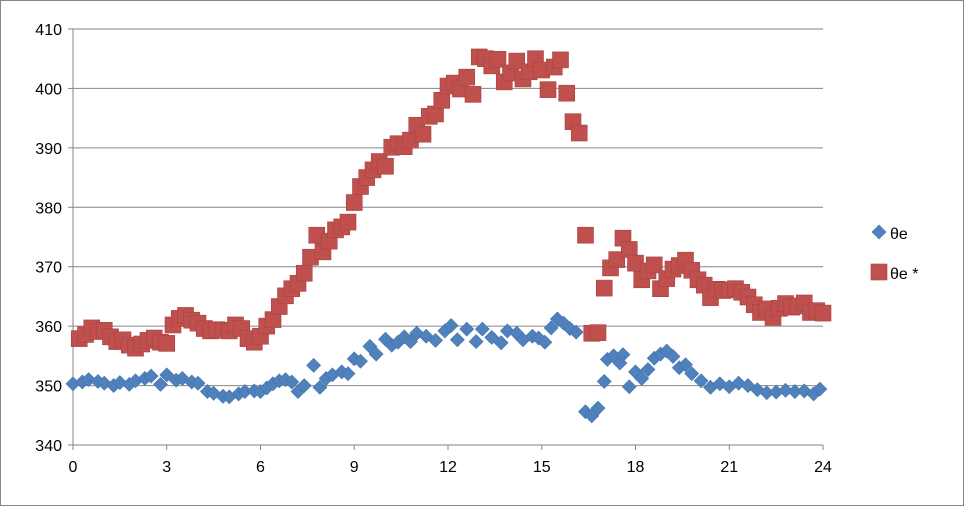  What do you see at coordinates (899, 234) in the screenshot?
I see `legend-label-0: θe` at bounding box center [899, 234].